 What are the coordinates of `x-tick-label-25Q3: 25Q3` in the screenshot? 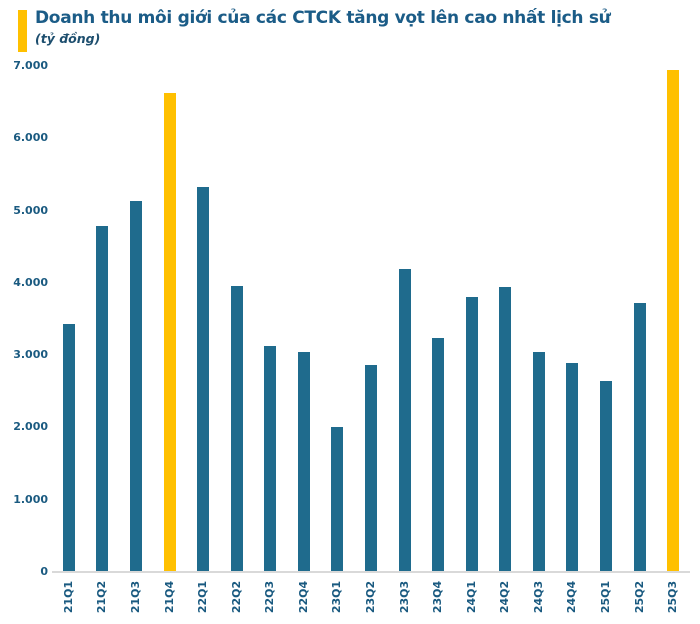 It's located at (673, 597).